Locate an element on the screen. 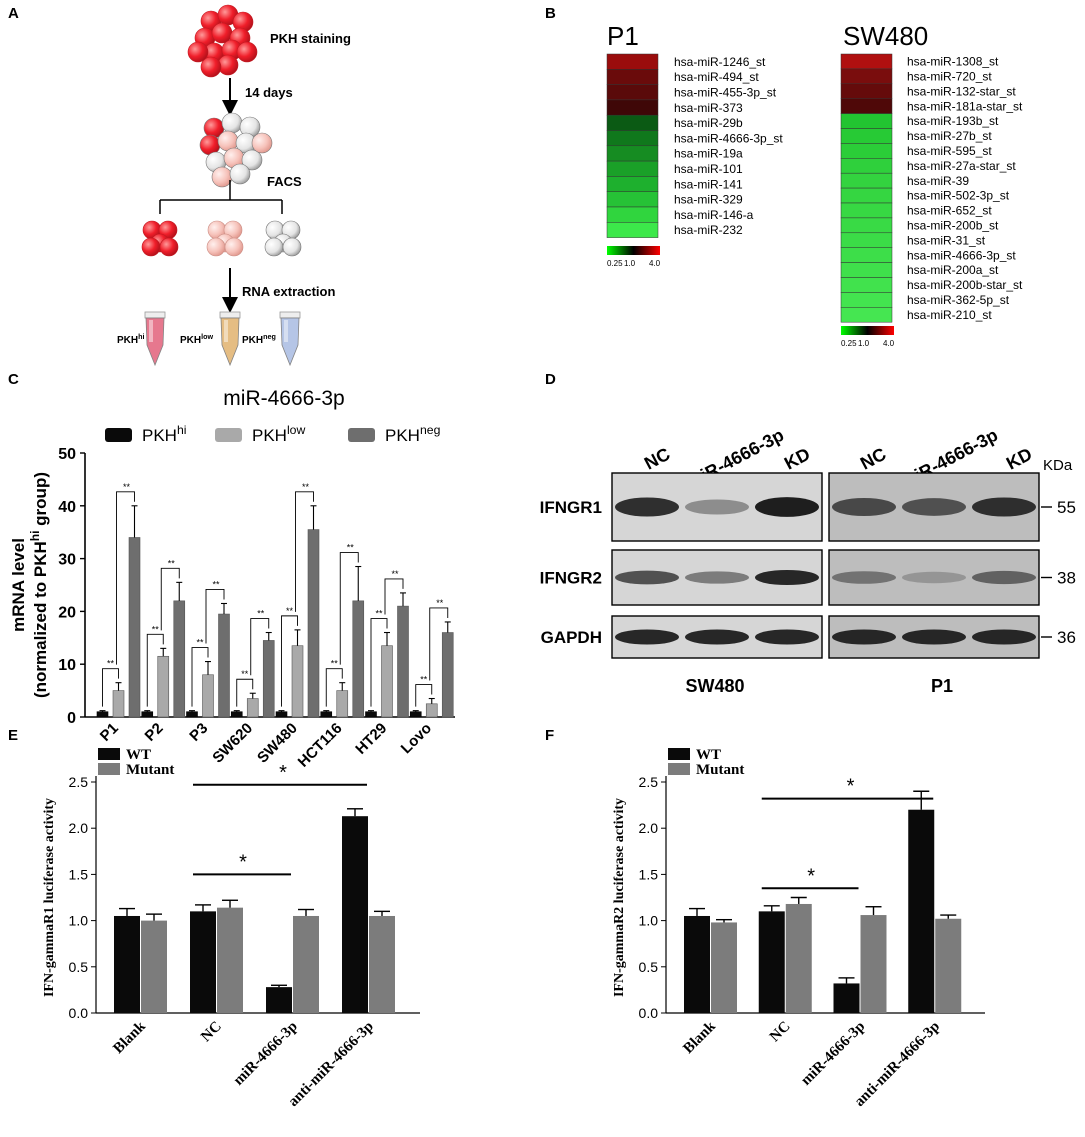 The width and height of the screenshot is (1085, 1137). panel-e-letter: E is located at coordinates (13, 735).